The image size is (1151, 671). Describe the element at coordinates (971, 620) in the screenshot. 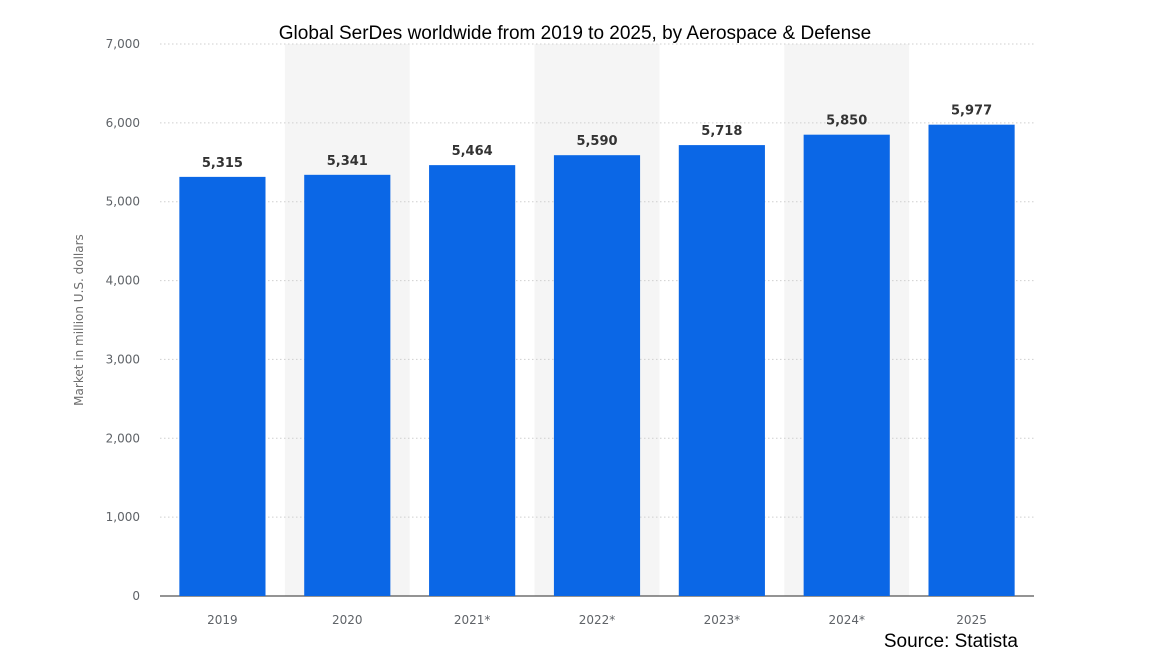

I see `x-tick-label: 2025` at that location.